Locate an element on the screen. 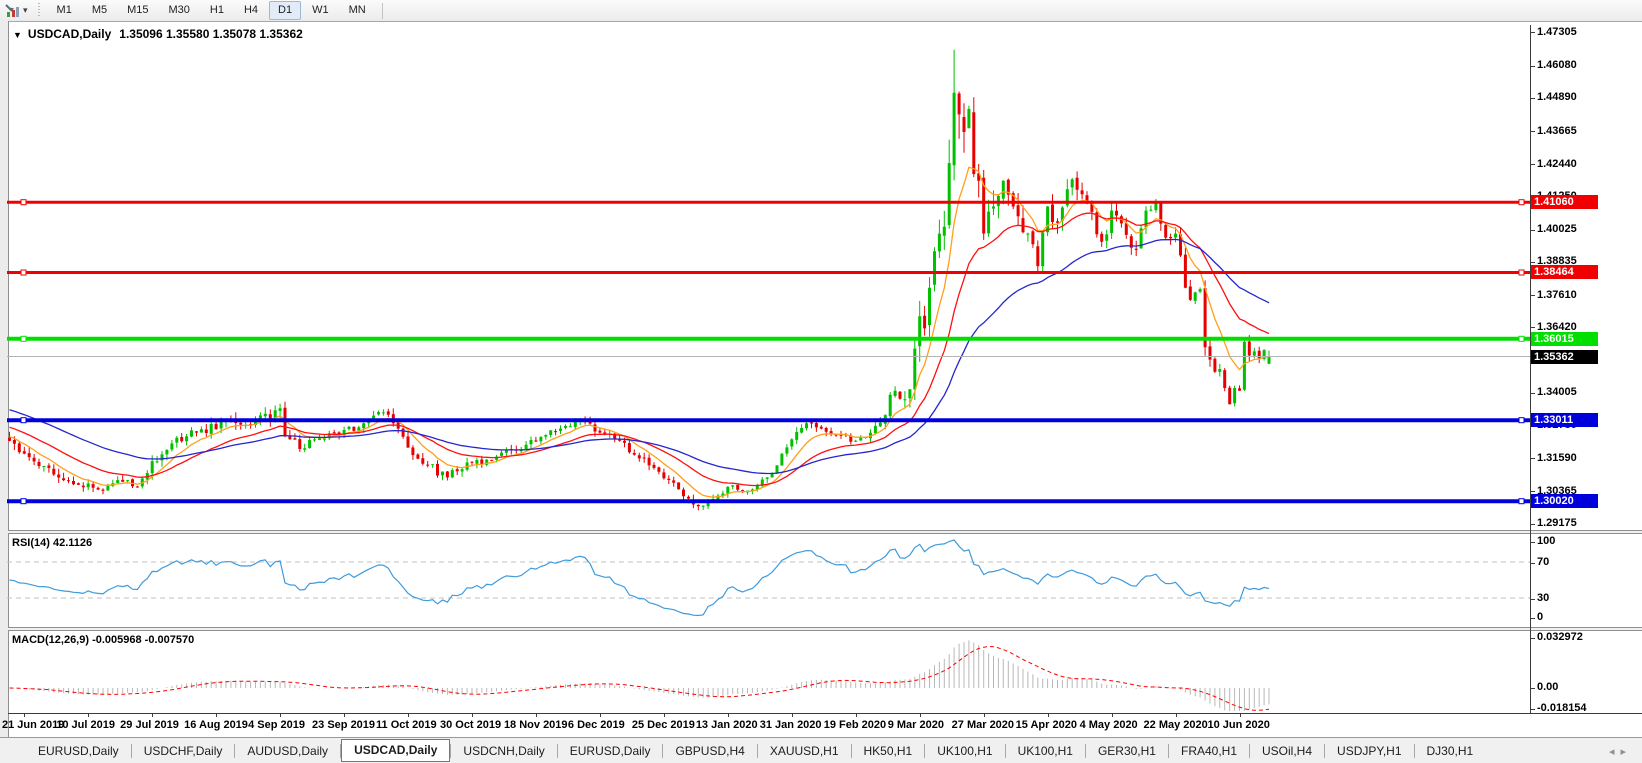  macd-indicator-label: MACD(12,26,9) -0.005968 -0.007570 is located at coordinates (103, 640).